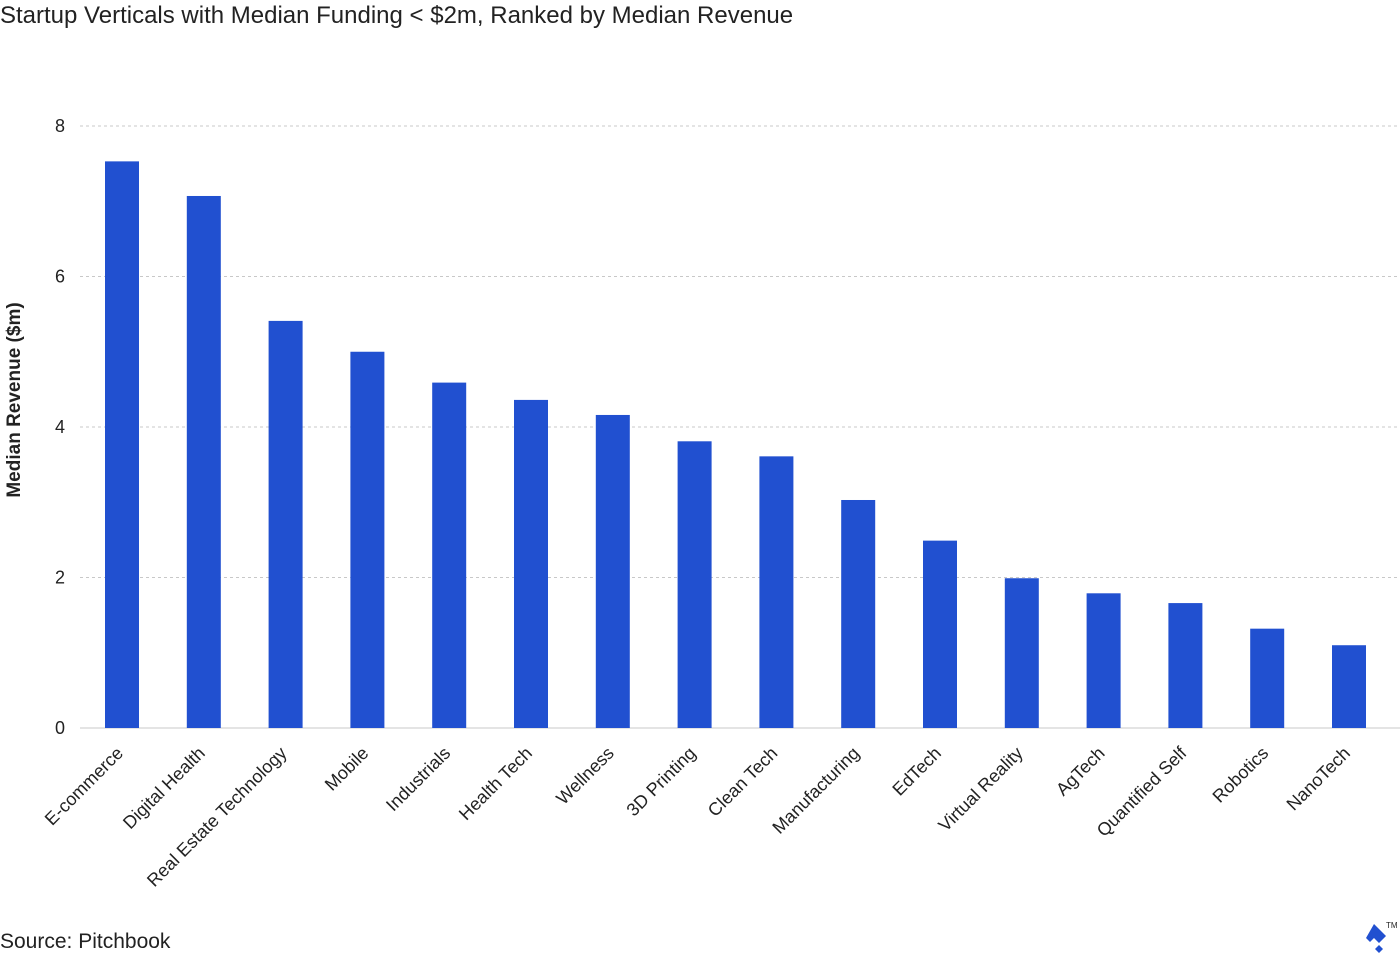  Describe the element at coordinates (217, 817) in the screenshot. I see `x-tick-label: Real Estate Technology` at that location.